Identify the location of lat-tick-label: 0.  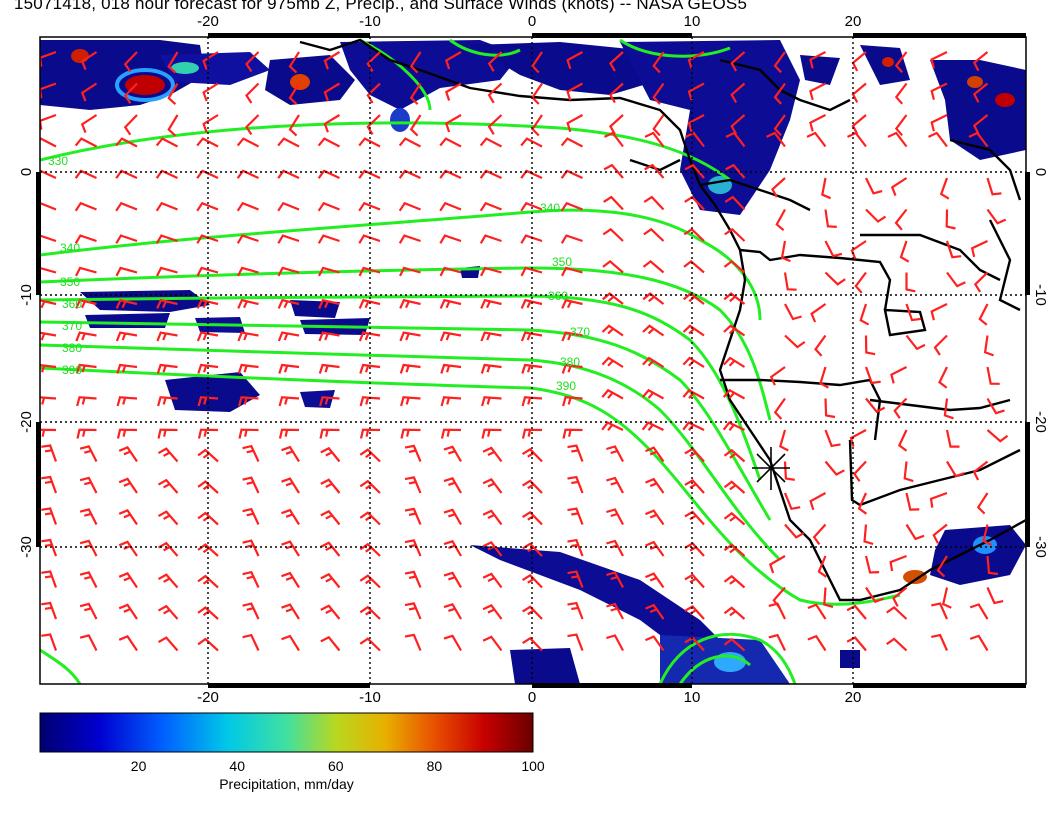
(26, 172).